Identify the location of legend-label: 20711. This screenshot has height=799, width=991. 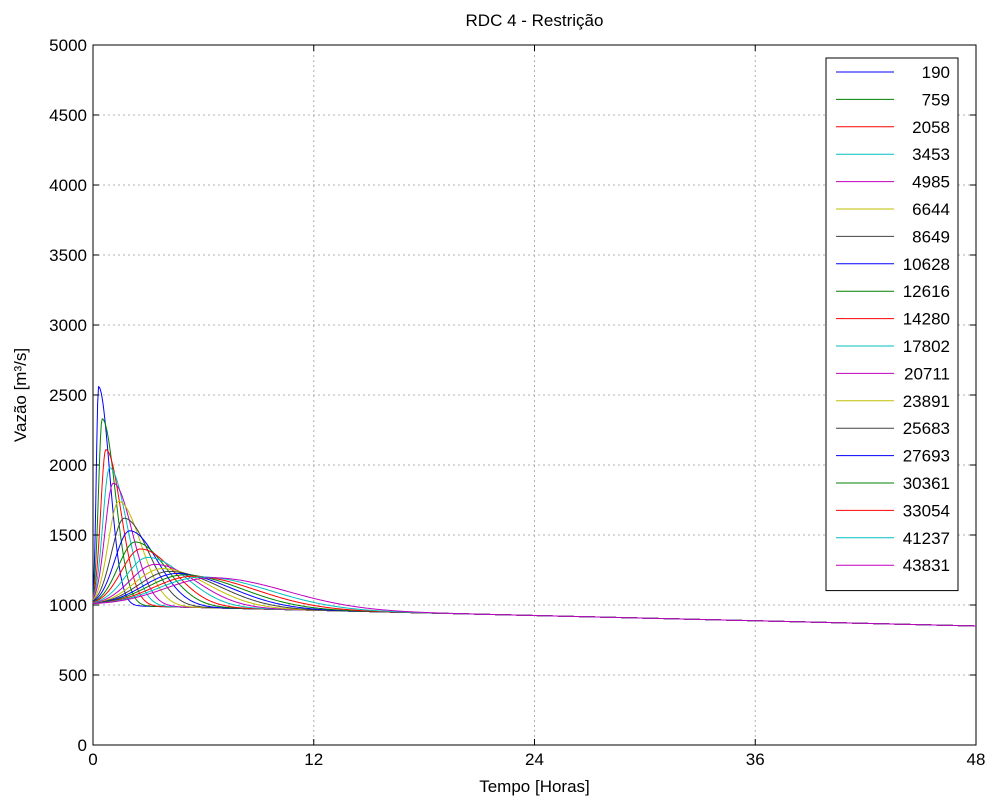
(927, 373).